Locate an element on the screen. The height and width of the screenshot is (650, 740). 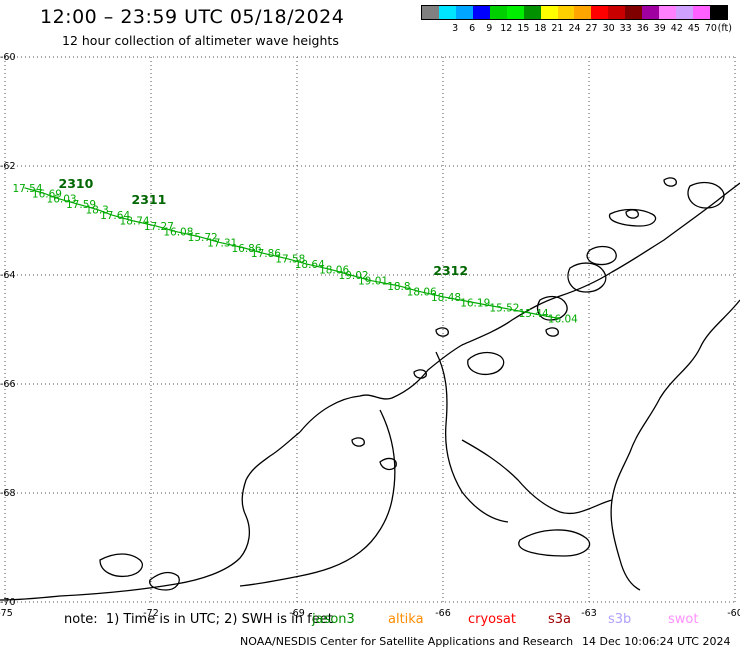
page-title: 12:00 – 23:59 UTC 05/18/2024 is located at coordinates (192, 17).